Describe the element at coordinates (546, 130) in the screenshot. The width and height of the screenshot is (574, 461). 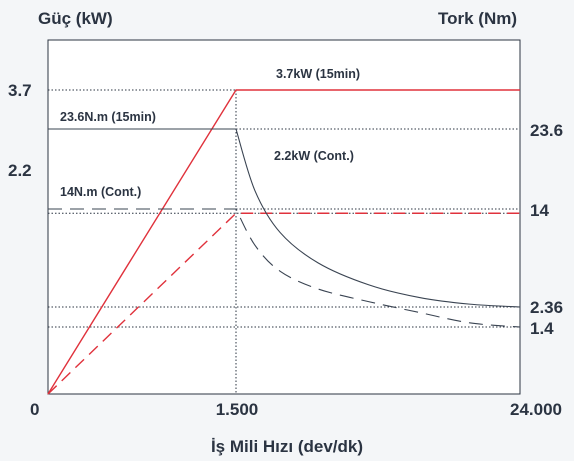
I see `right-tick-23-6: 23.6` at that location.